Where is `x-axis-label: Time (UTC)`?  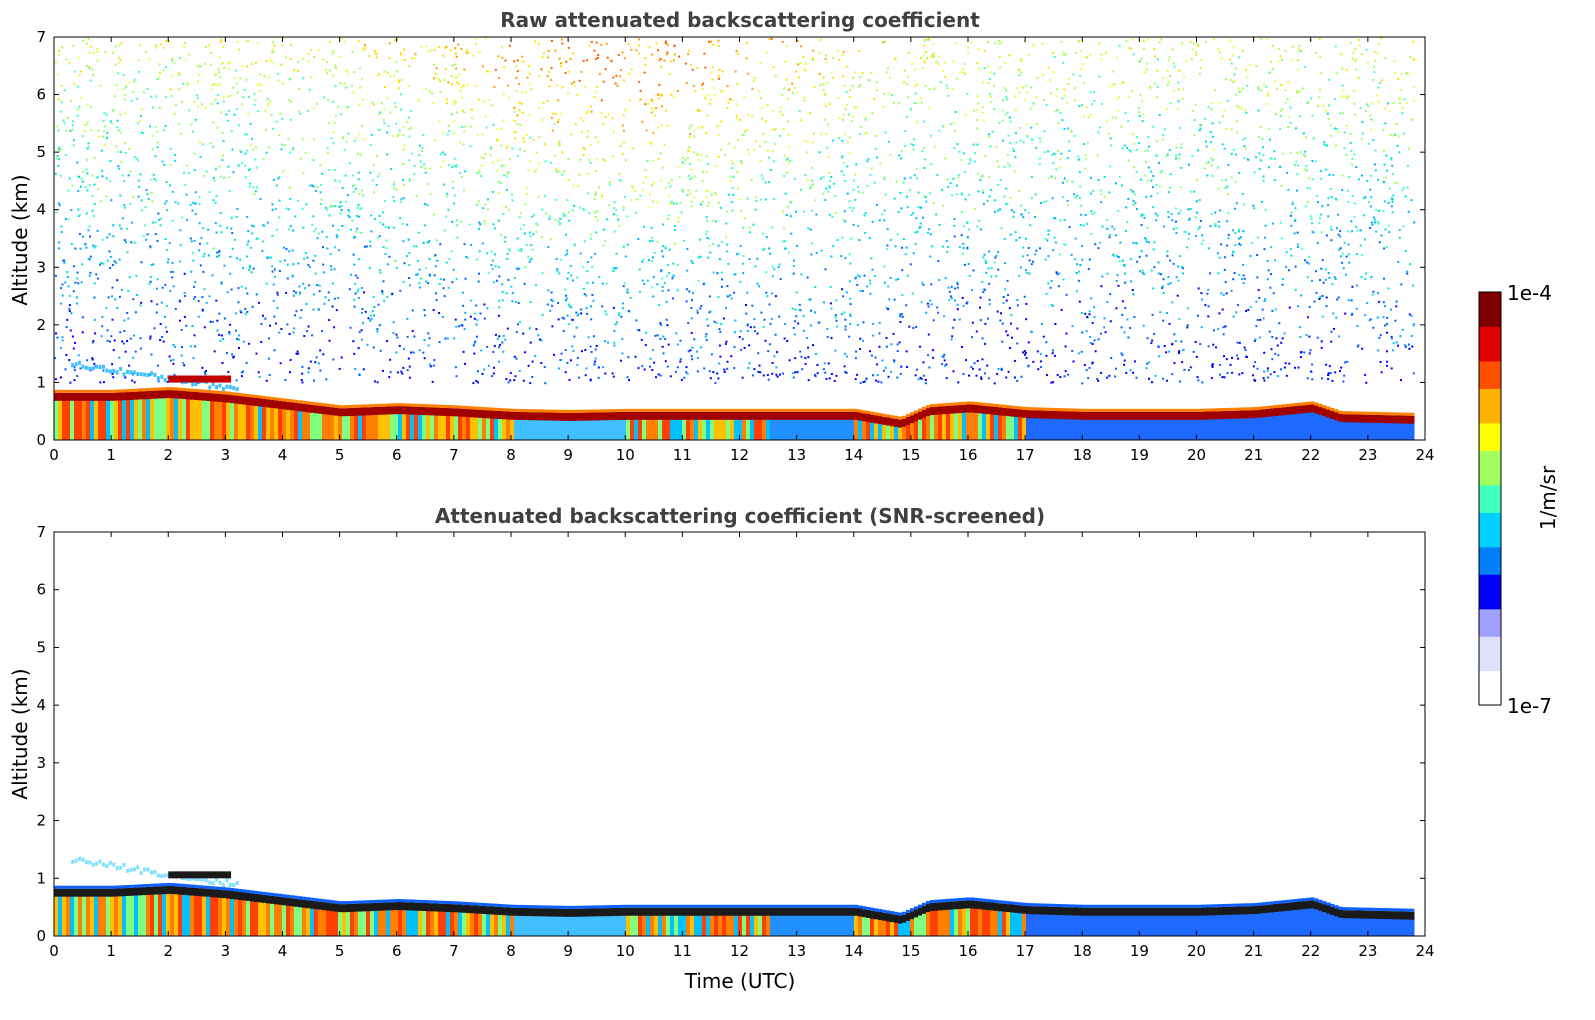 x-axis-label: Time (UTC) is located at coordinates (740, 981).